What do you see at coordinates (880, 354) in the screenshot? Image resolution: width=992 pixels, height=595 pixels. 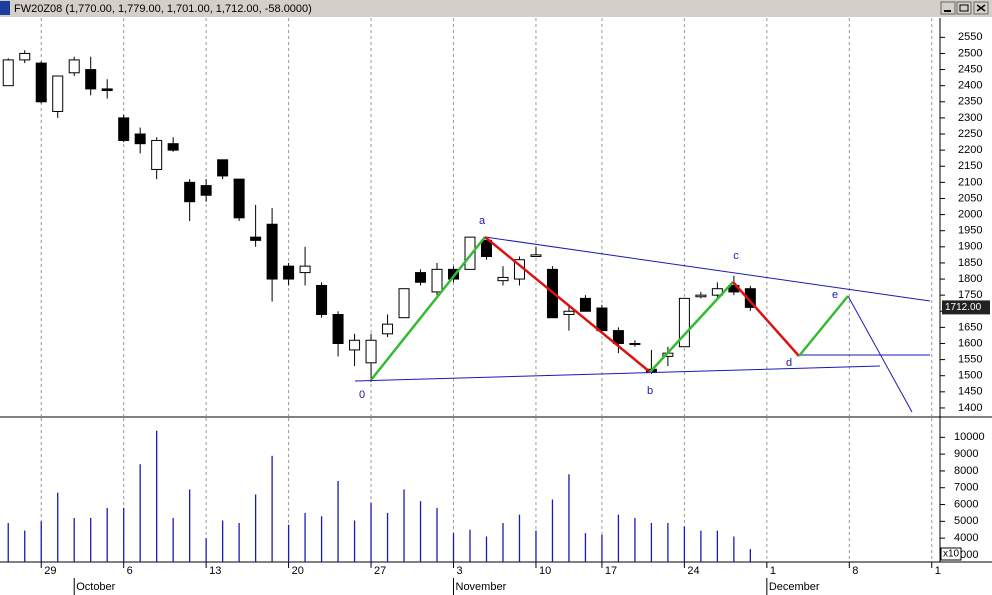 I see `breakout-line` at bounding box center [880, 354].